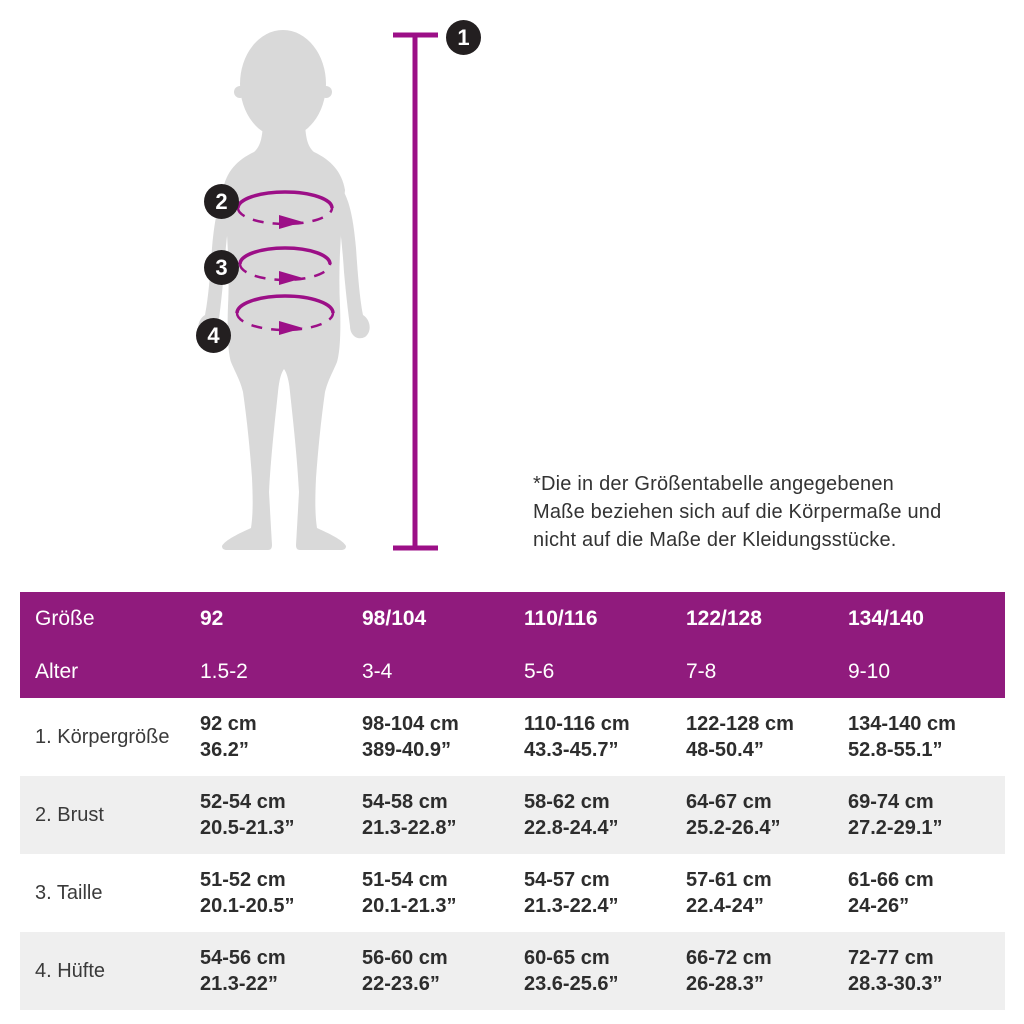 The width and height of the screenshot is (1024, 1024). I want to click on inch-value: 21.3-22.4”, so click(571, 906).